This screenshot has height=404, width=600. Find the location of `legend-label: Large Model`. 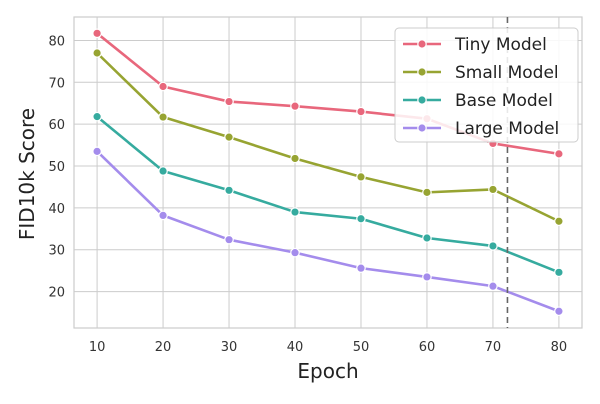

legend-label: Large Model is located at coordinates (507, 129).